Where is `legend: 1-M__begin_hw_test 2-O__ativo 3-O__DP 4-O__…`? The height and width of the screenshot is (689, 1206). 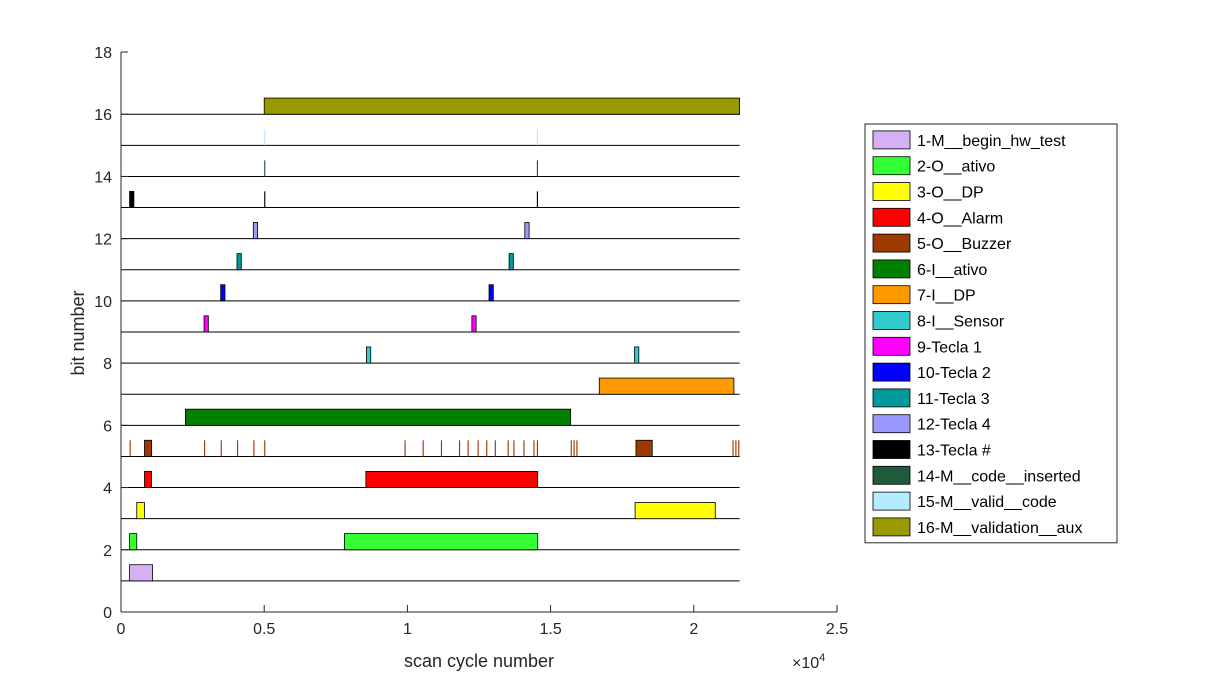
legend: 1-M__begin_hw_test 2-O__ativo 3-O__DP 4-O__… is located at coordinates (991, 333).